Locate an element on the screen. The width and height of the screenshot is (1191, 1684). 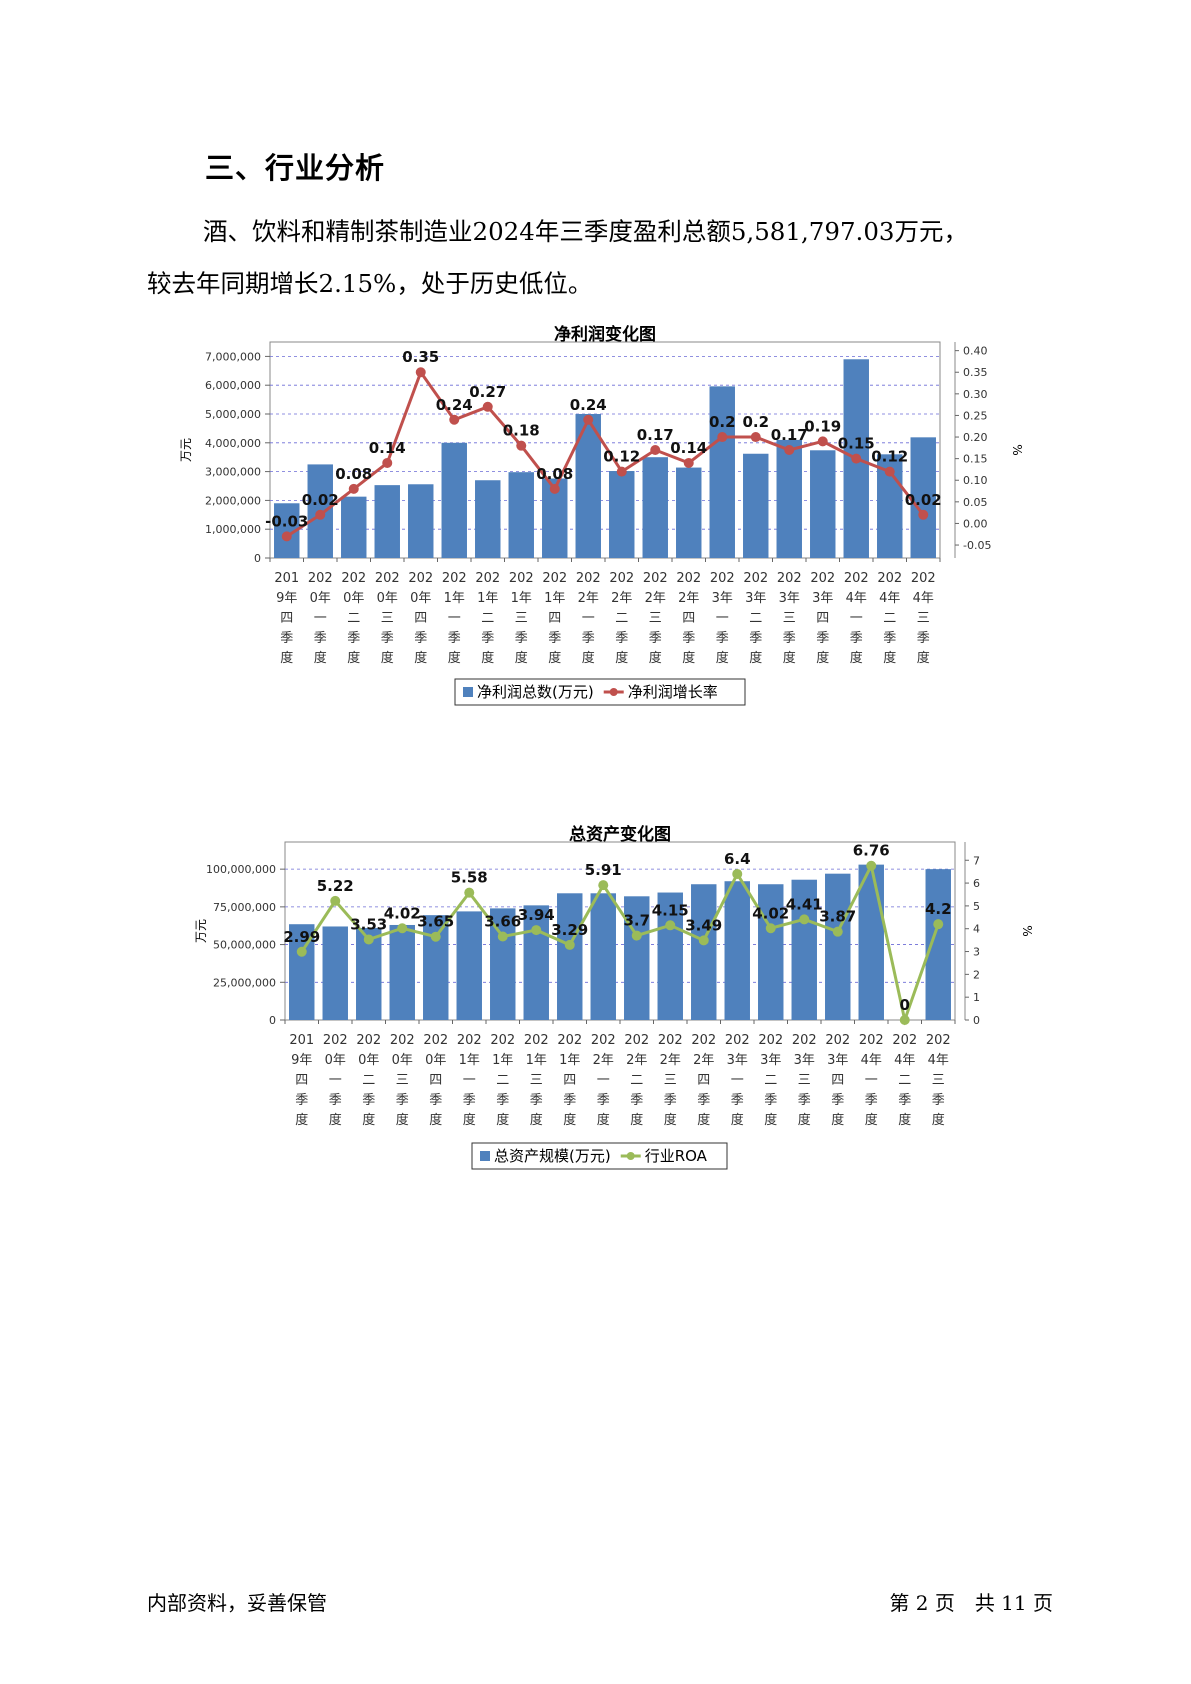
data-label: 0.12 is located at coordinates (889, 457).